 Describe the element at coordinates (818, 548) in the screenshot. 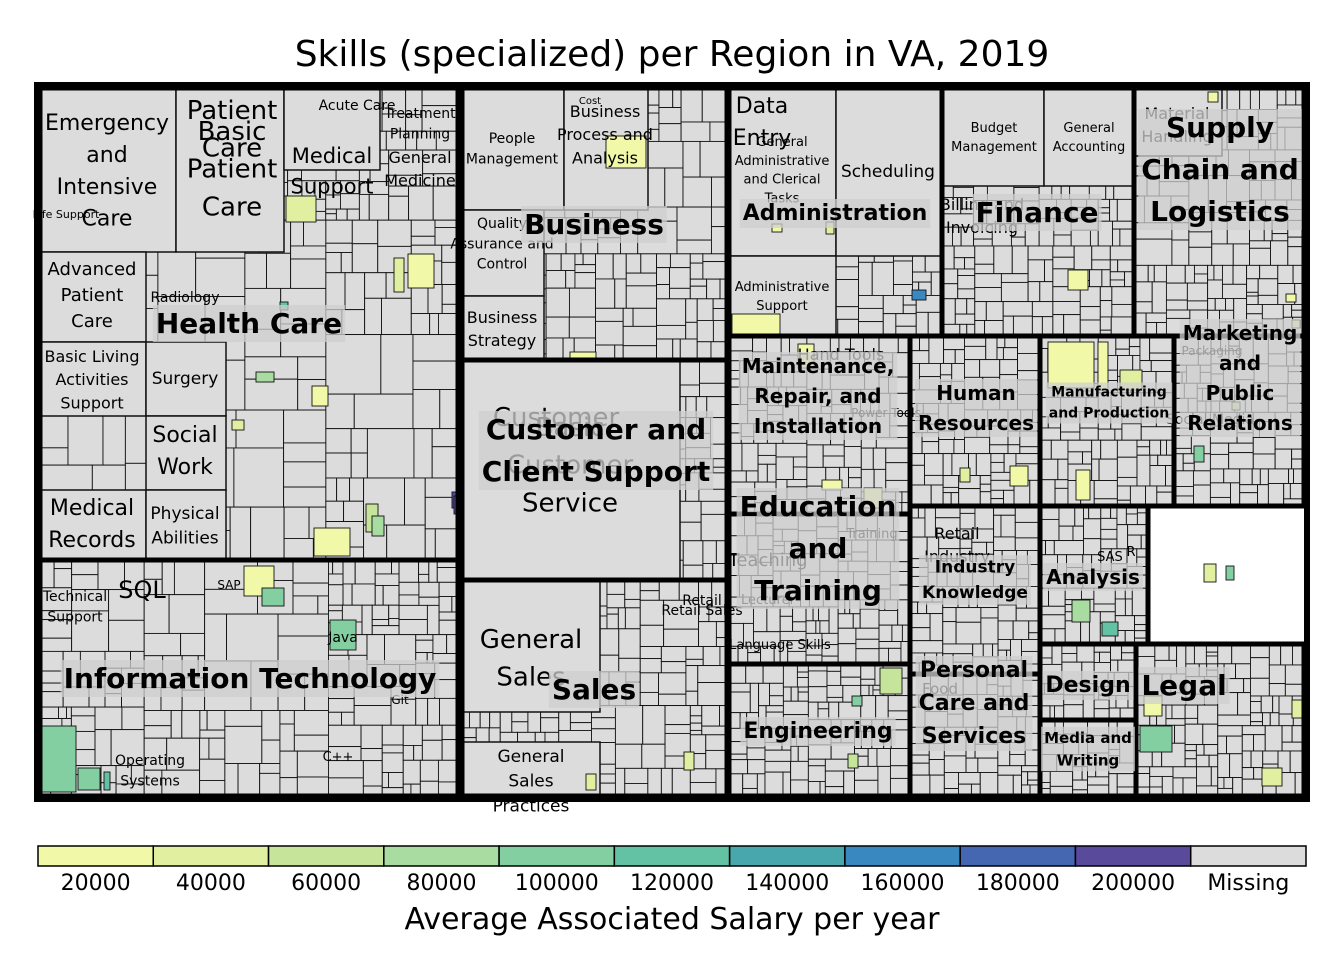

I see `category-label: Education and Training` at that location.